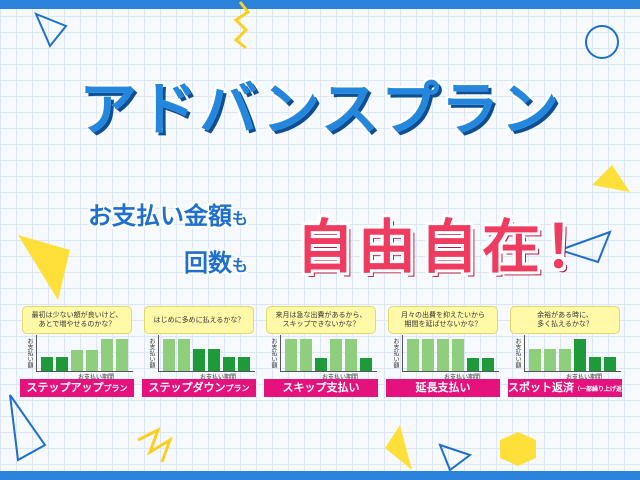  Describe the element at coordinates (320, 4) in the screenshot. I see `top-bar` at that location.